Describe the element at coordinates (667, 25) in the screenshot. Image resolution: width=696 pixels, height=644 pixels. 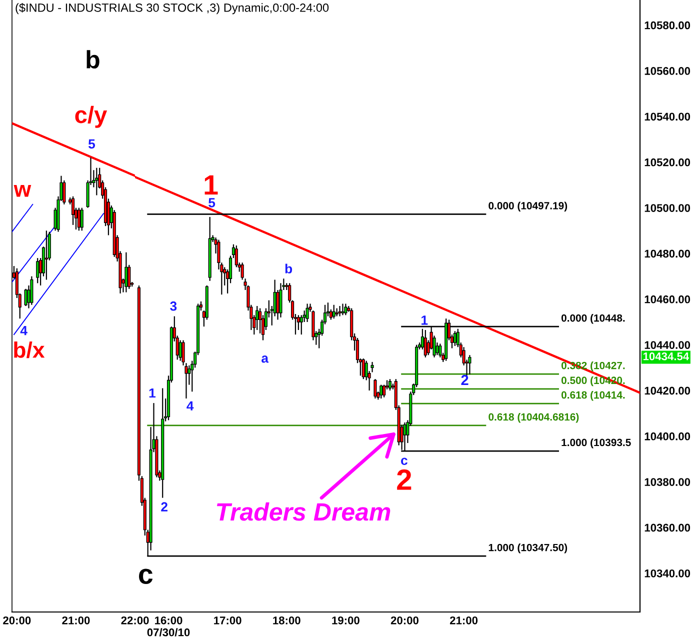
I see `y-tick-label: 10580.00` at that location.